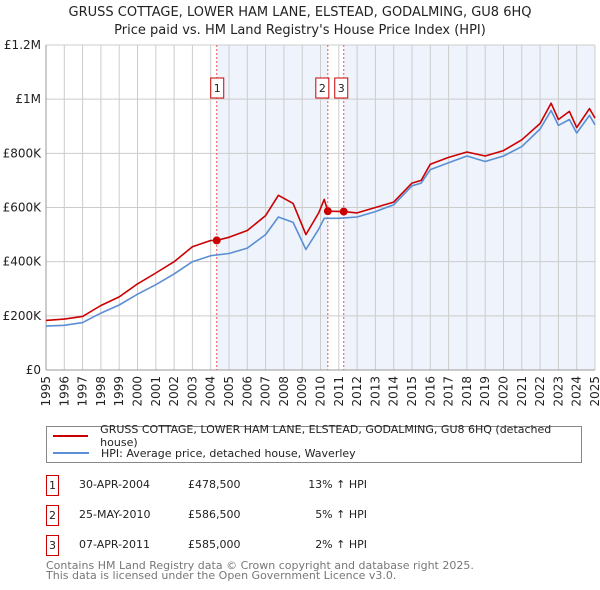  Describe the element at coordinates (83, 391) in the screenshot. I see `x-tick-label: 1997` at that location.